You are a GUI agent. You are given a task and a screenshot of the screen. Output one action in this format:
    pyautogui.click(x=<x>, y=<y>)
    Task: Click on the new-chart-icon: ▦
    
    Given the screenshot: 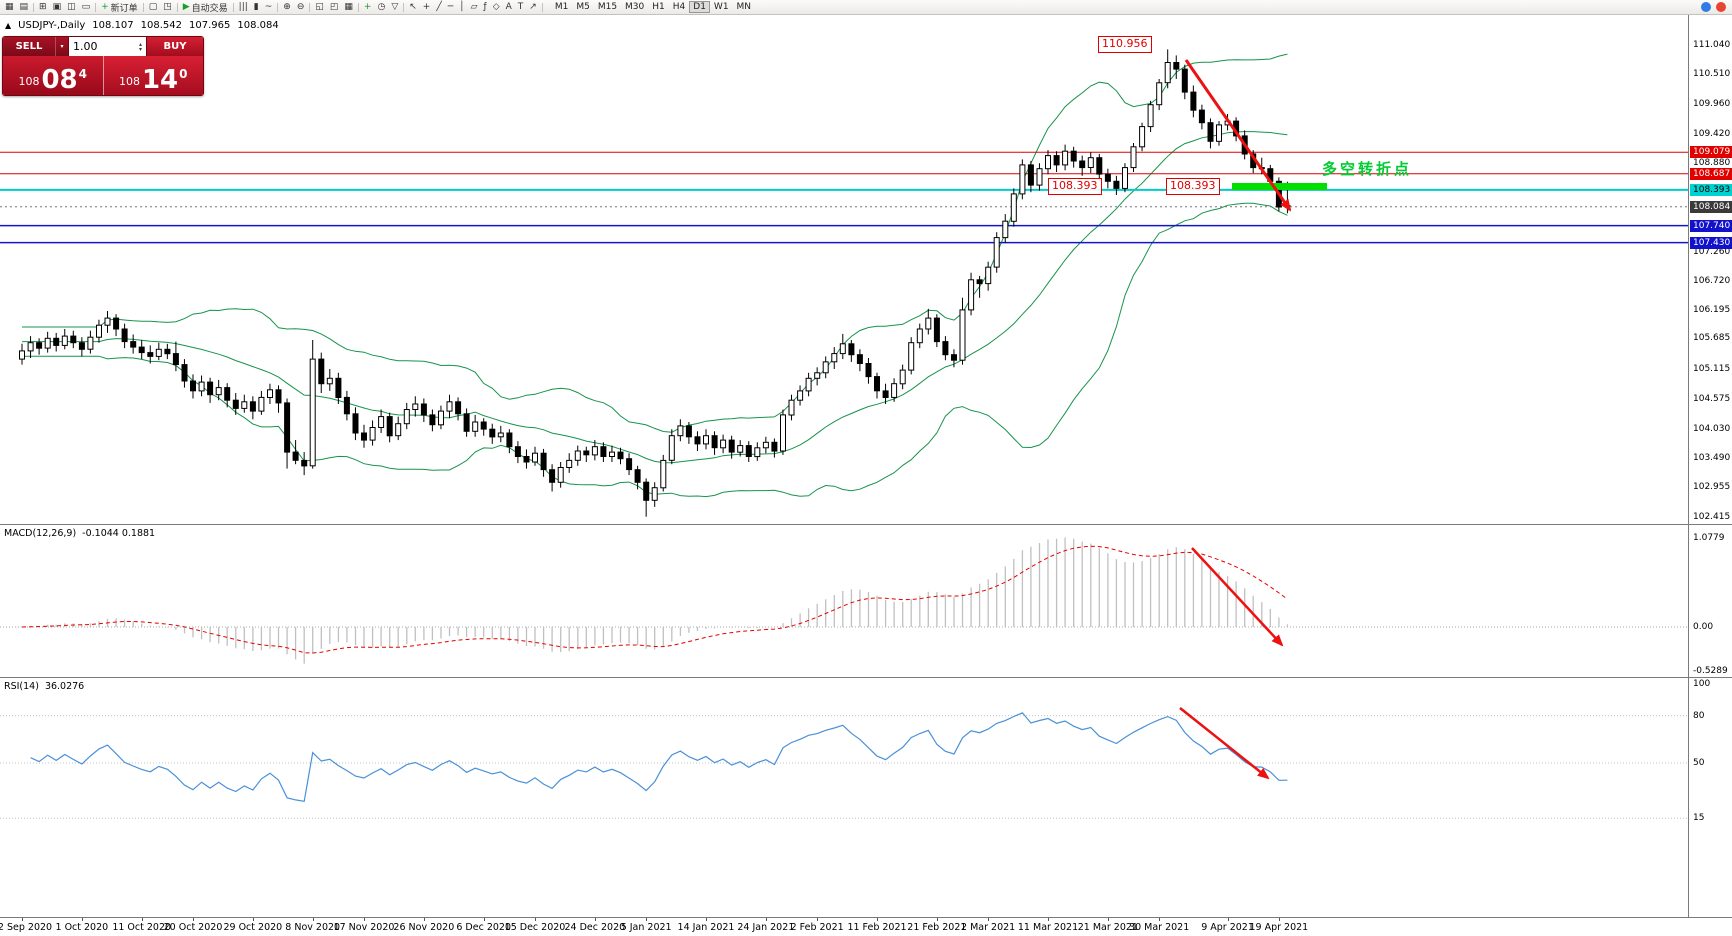 What is the action you would take?
    pyautogui.click(x=9, y=7)
    